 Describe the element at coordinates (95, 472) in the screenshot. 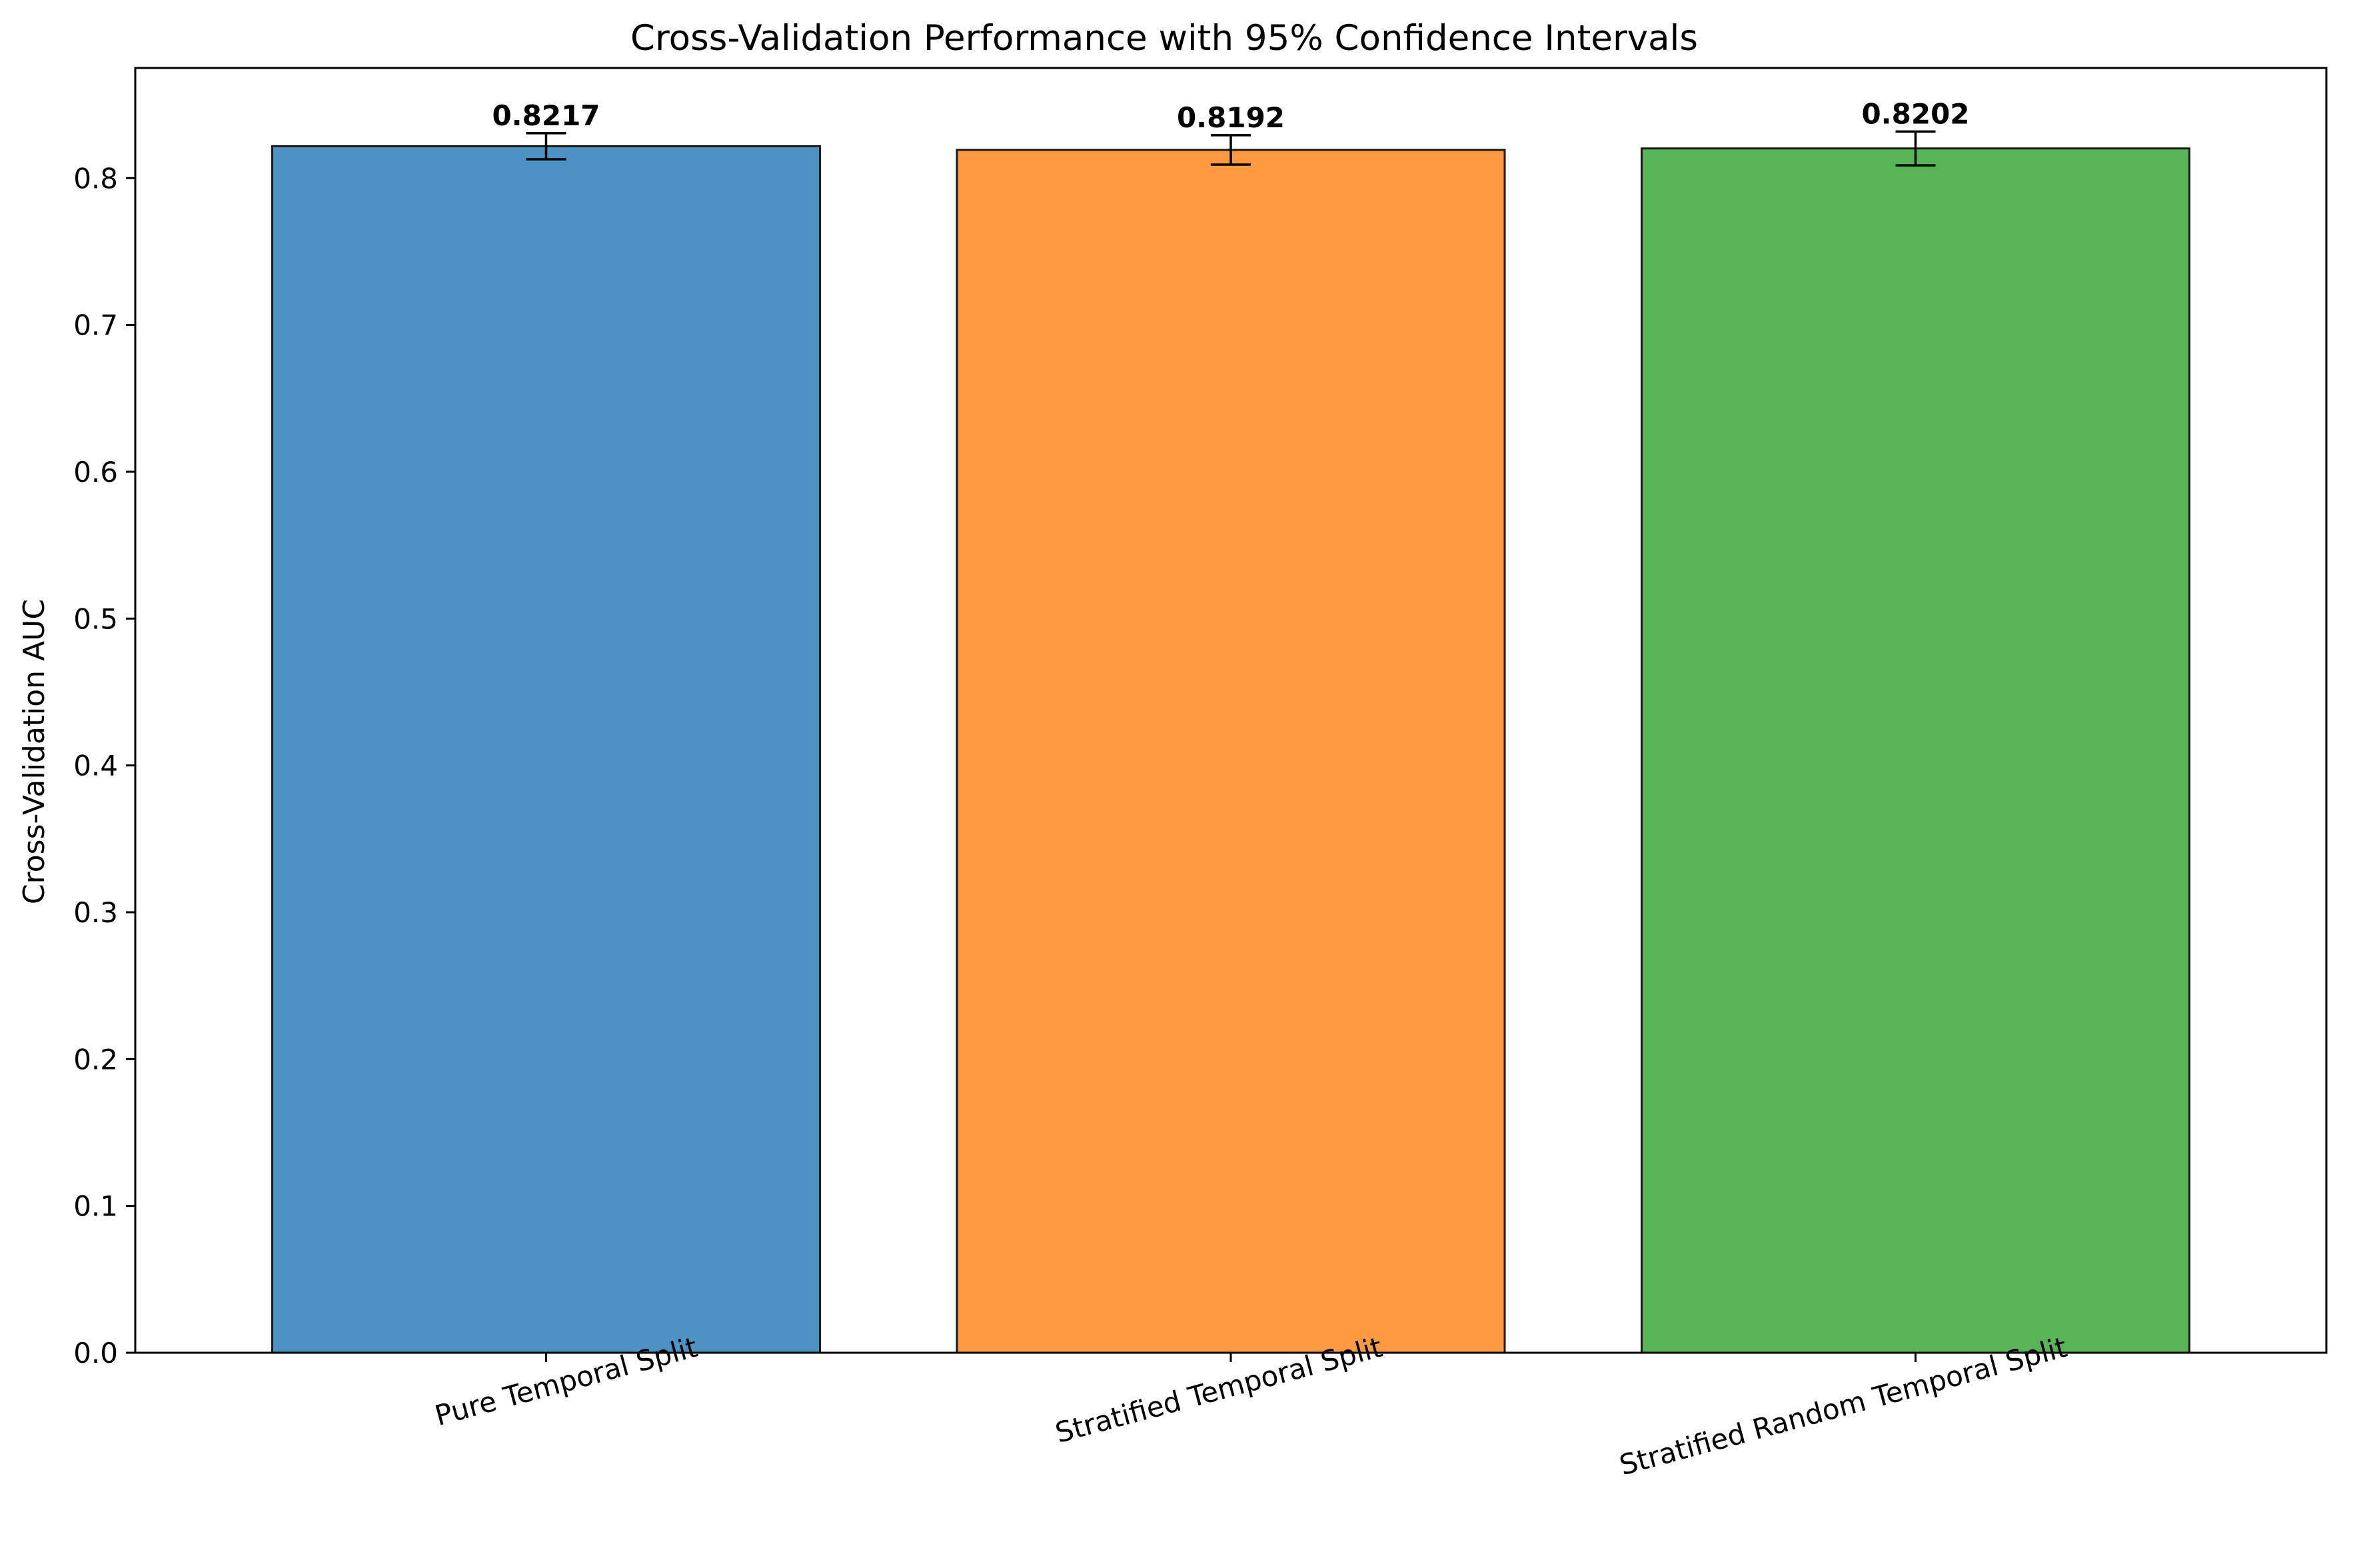

I see `y-tick-label: 0.6` at that location.